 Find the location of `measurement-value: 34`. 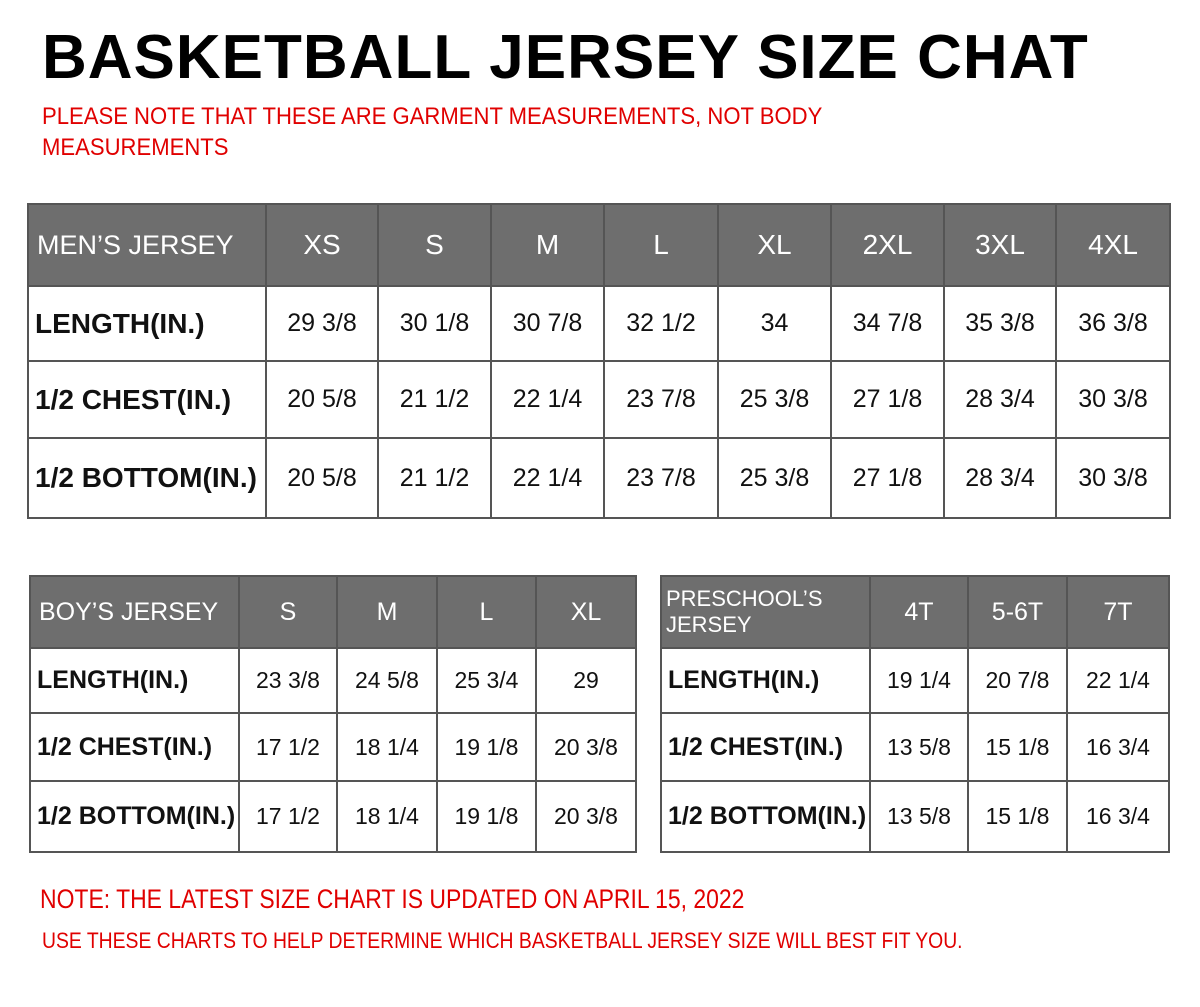

measurement-value: 34 is located at coordinates (774, 323).